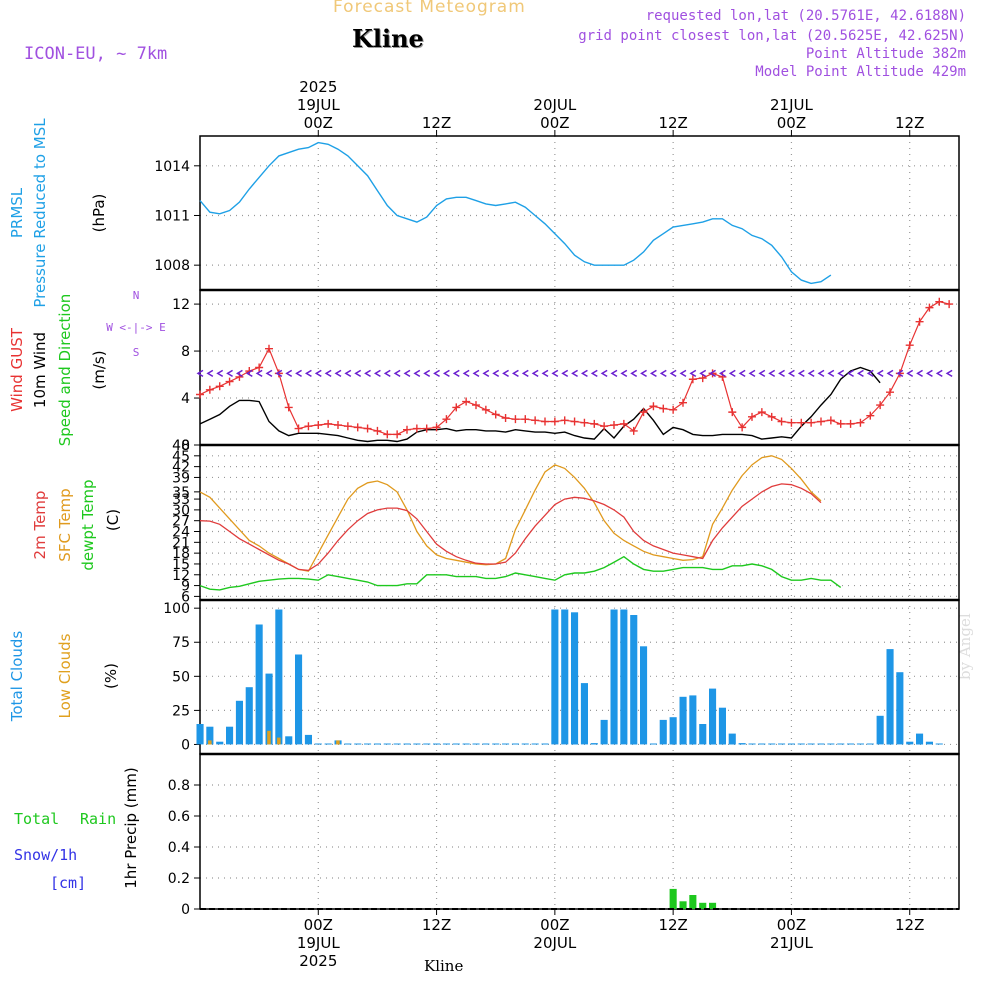 This screenshot has width=1000, height=1000. I want to click on y-tick-label: 0.2, so click(179, 879).